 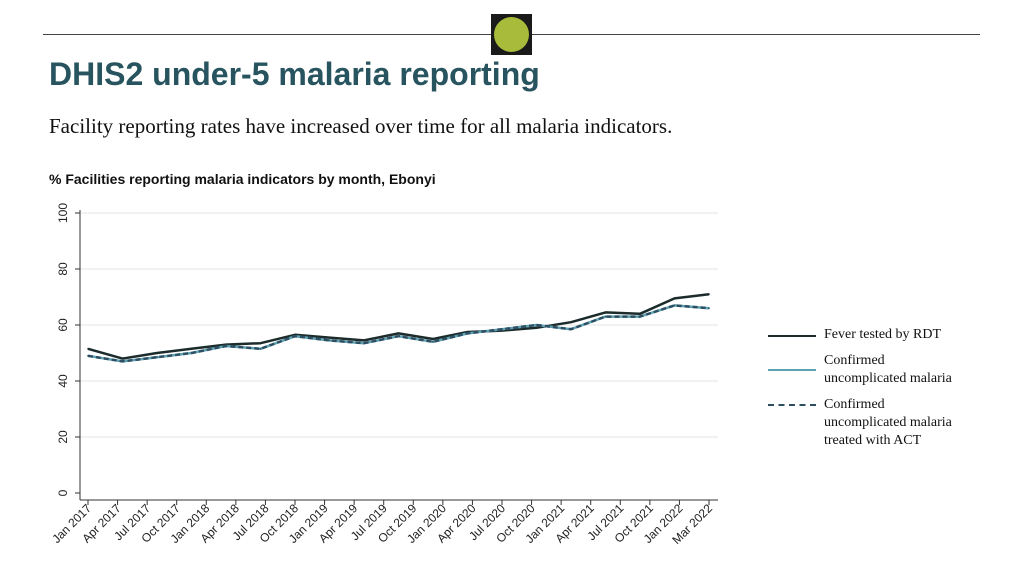 I want to click on legend-item-confirmed-uncomplicated: Confirmed uncomplicated malaria, so click(x=893, y=370).